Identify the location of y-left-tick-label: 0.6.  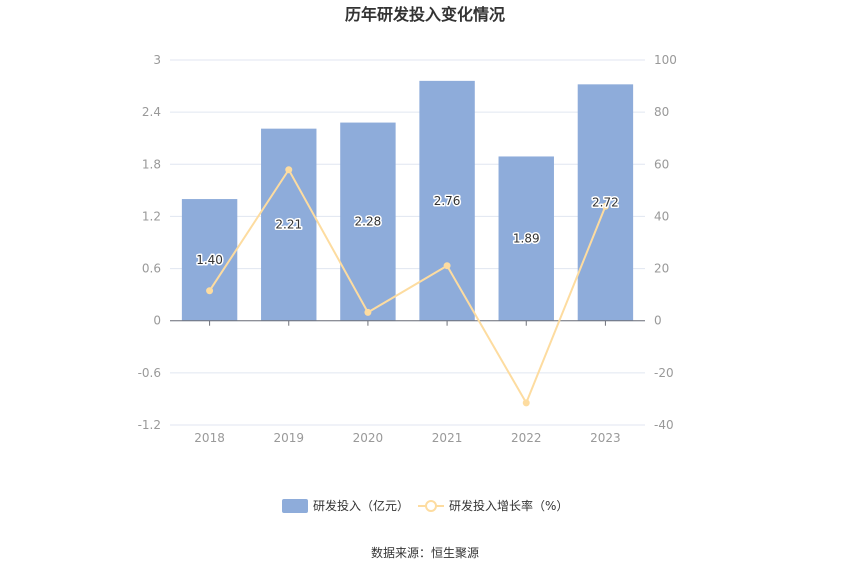
(151, 269).